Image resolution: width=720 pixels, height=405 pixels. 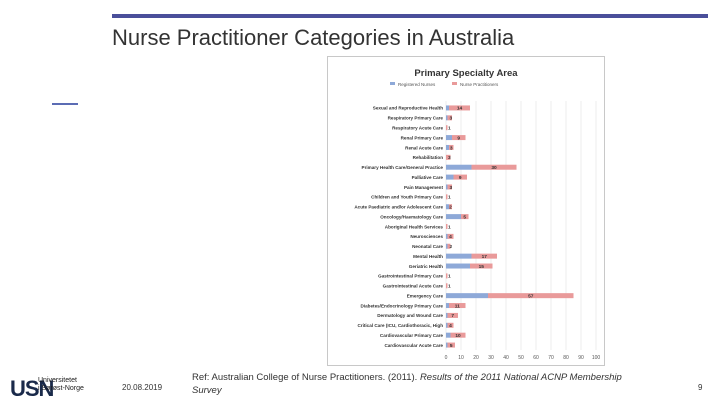 I want to click on bar-nurse-practitioners-sexual-and-reproductive-health, so click(x=459, y=108).